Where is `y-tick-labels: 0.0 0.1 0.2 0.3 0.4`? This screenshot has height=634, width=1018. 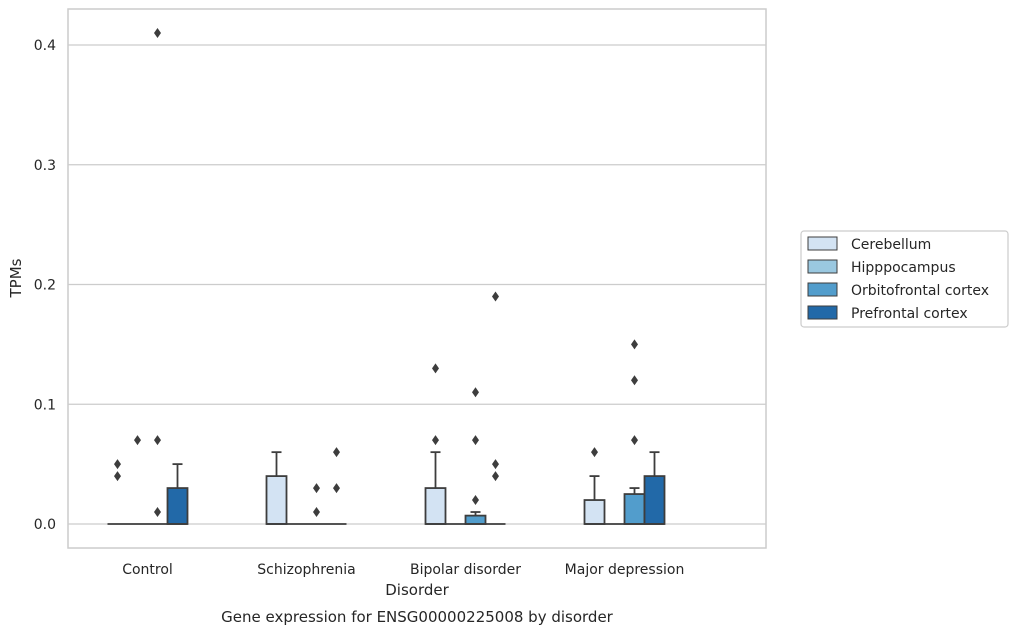
y-tick-labels: 0.0 0.1 0.2 0.3 0.4 is located at coordinates (45, 285).